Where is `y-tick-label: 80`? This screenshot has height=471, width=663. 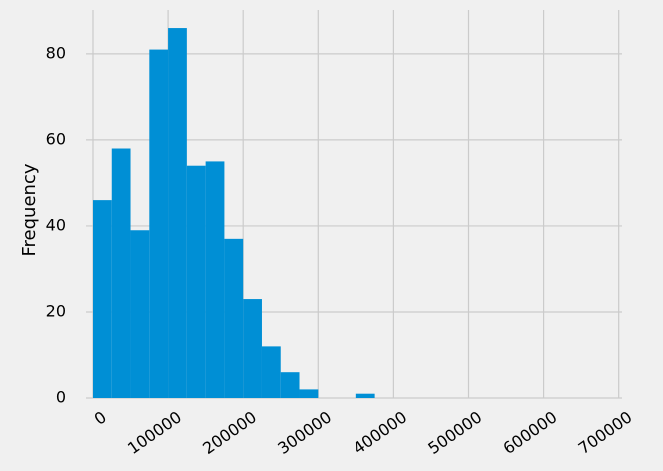 y-tick-label: 80 is located at coordinates (56, 52).